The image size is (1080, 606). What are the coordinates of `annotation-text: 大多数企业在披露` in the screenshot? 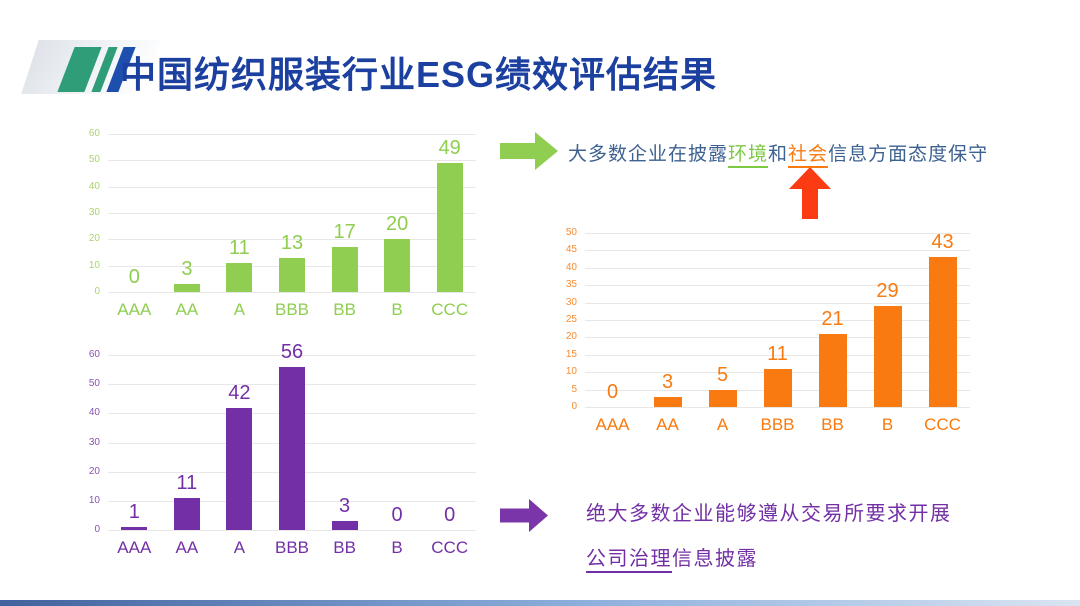 It's located at (648, 154).